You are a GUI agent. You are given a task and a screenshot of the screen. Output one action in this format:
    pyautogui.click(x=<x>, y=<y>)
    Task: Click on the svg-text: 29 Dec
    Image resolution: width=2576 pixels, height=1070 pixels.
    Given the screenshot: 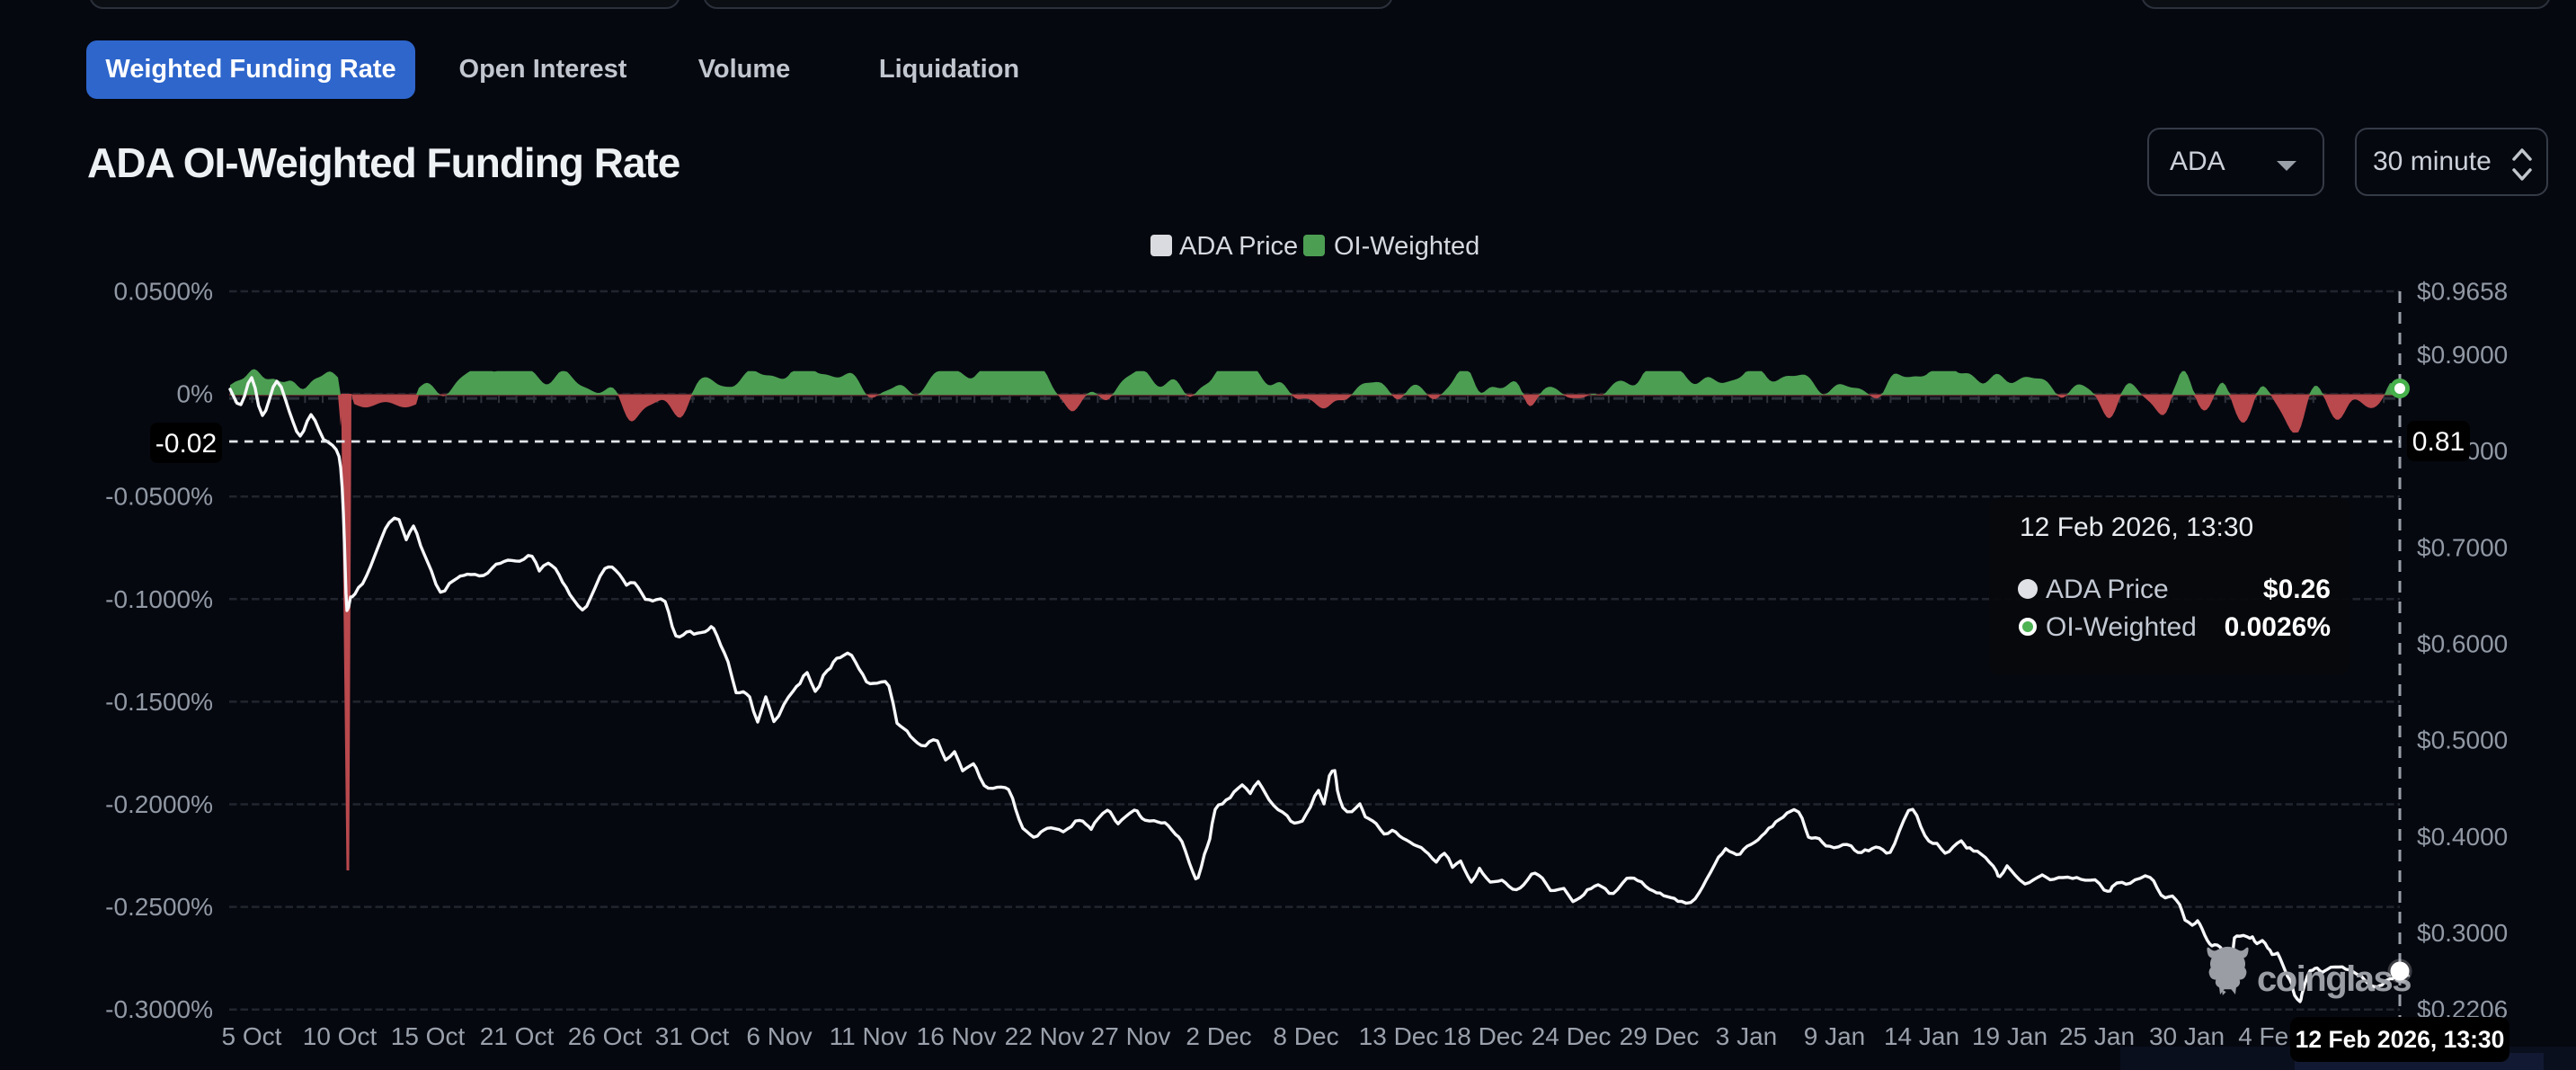 What is the action you would take?
    pyautogui.click(x=1660, y=1036)
    